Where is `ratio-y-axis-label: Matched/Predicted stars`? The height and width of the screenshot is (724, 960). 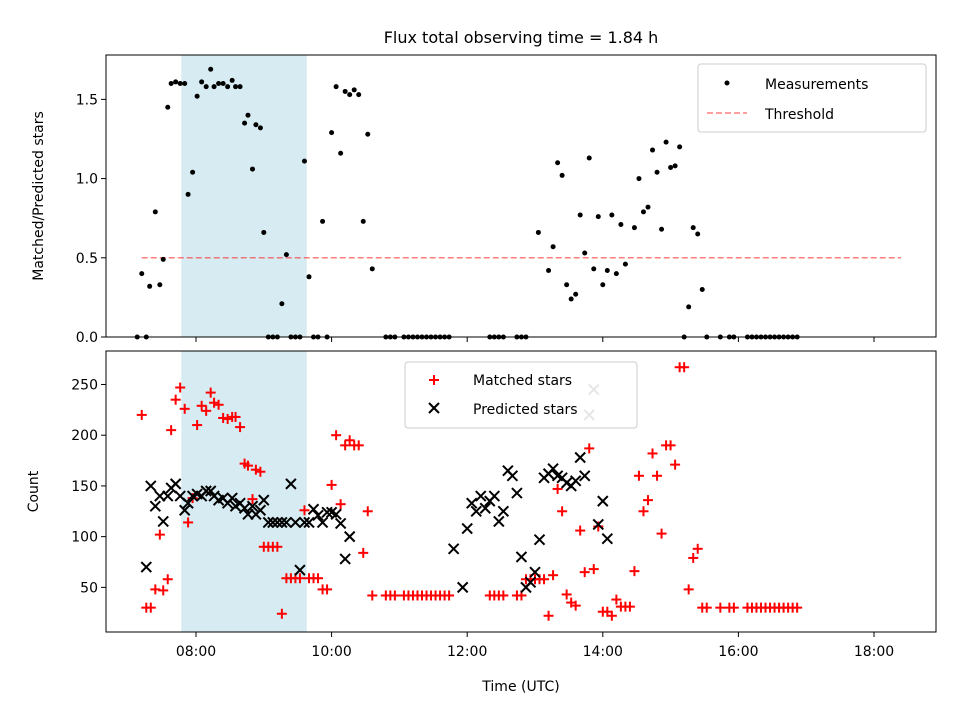
ratio-y-axis-label: Matched/Predicted stars is located at coordinates (39, 196).